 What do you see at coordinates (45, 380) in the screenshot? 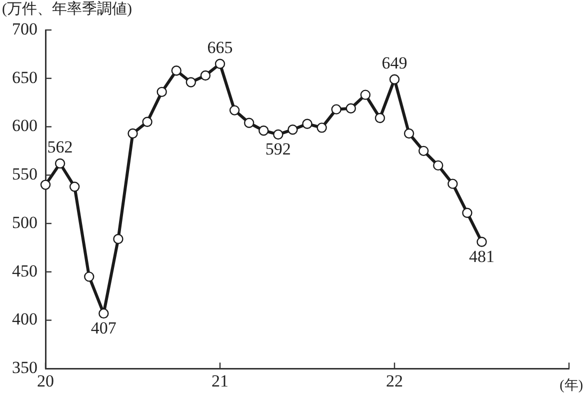
I see `x-tick-label: 20` at bounding box center [45, 380].